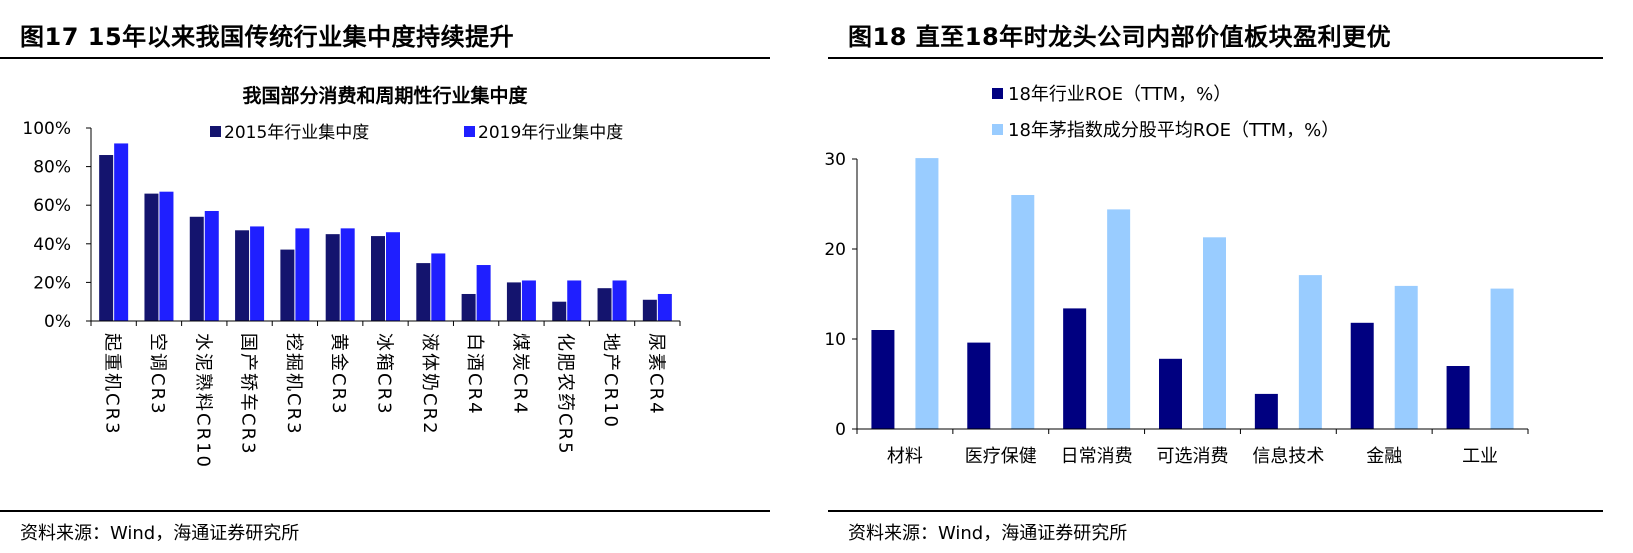  I want to click on chart-title: 我国部分消费和周期性行业集中度, so click(385, 95).